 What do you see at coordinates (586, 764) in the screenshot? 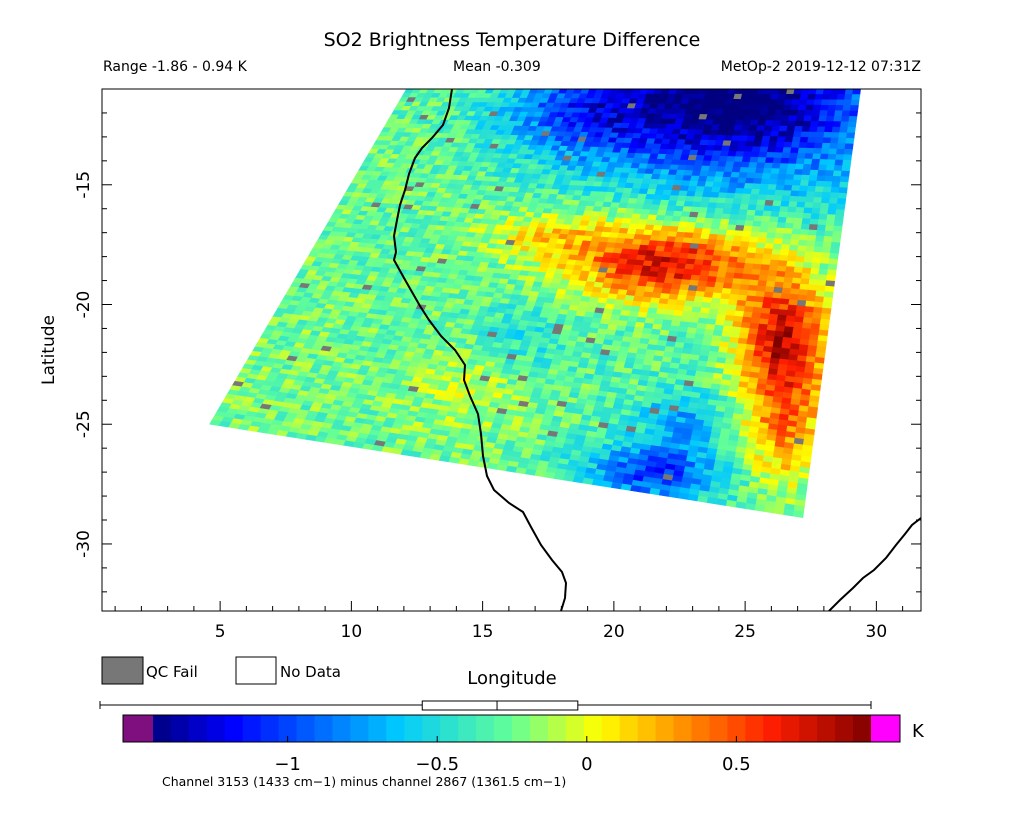
I see `colorbar-tick-label: 0` at bounding box center [586, 764].